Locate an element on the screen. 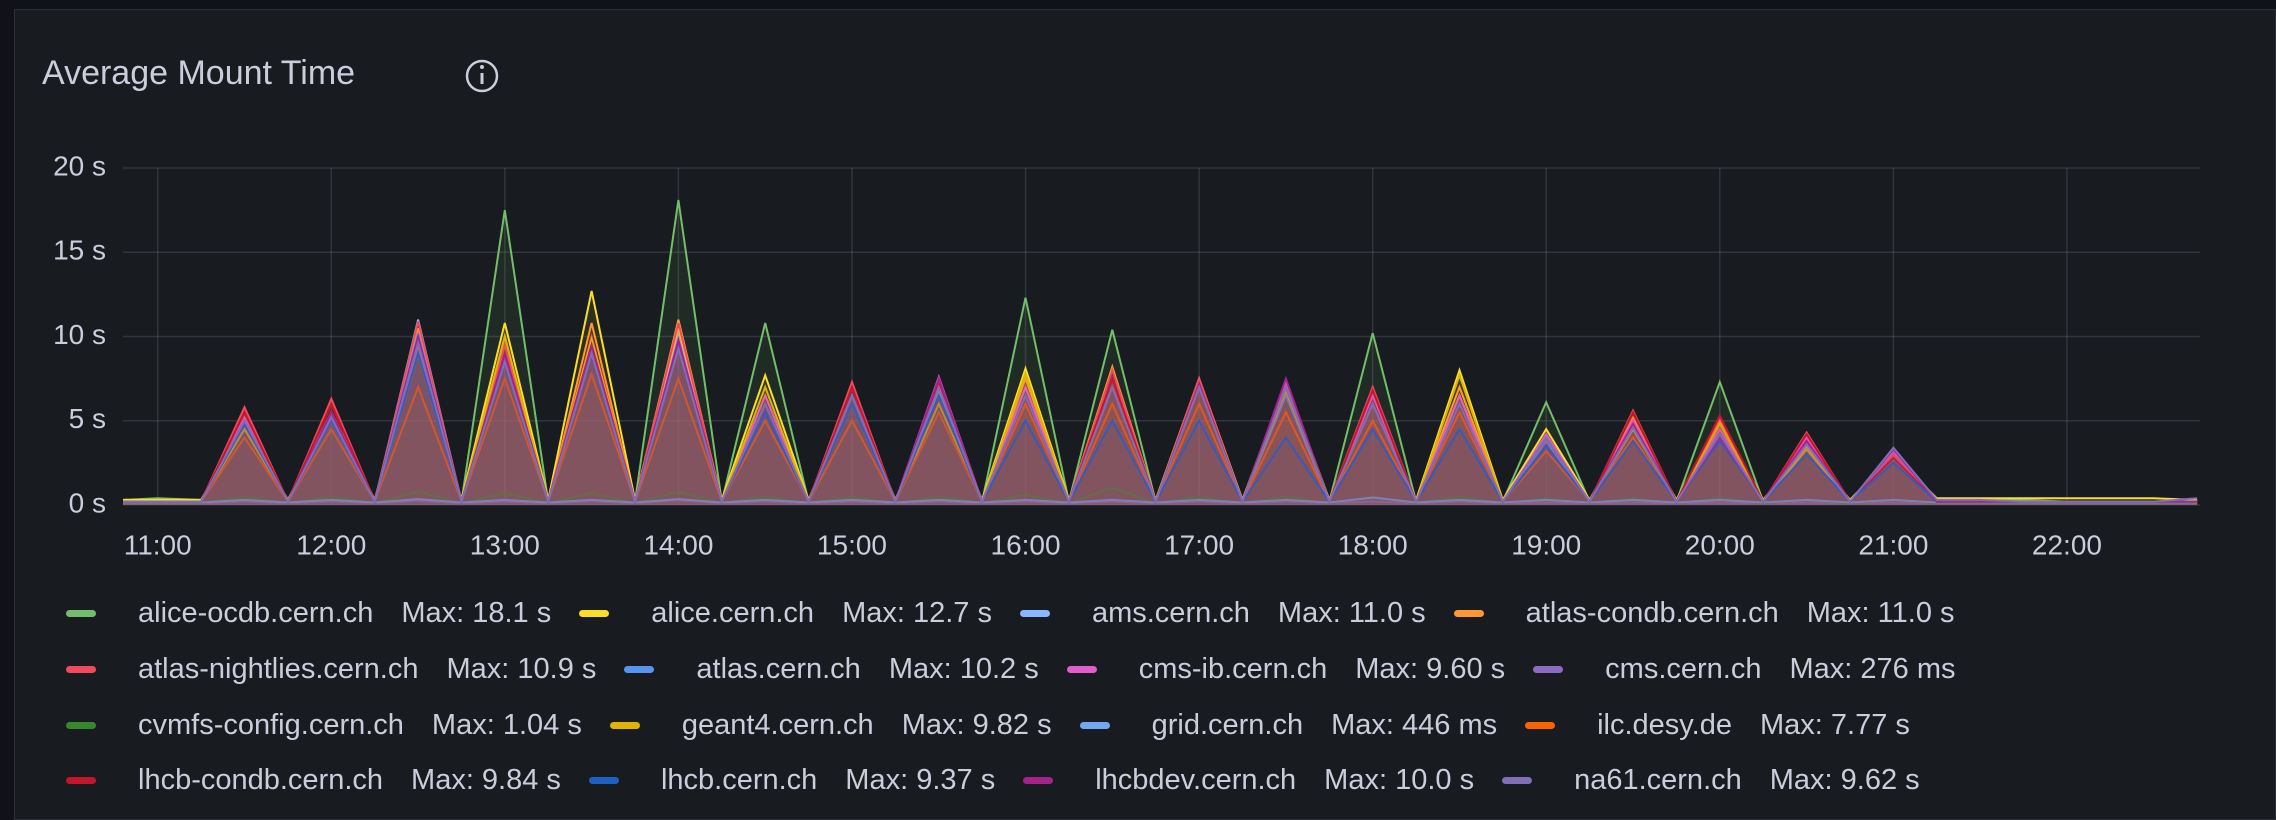 The image size is (2276, 820). legend-max: Max: 10.0 s is located at coordinates (1399, 780).